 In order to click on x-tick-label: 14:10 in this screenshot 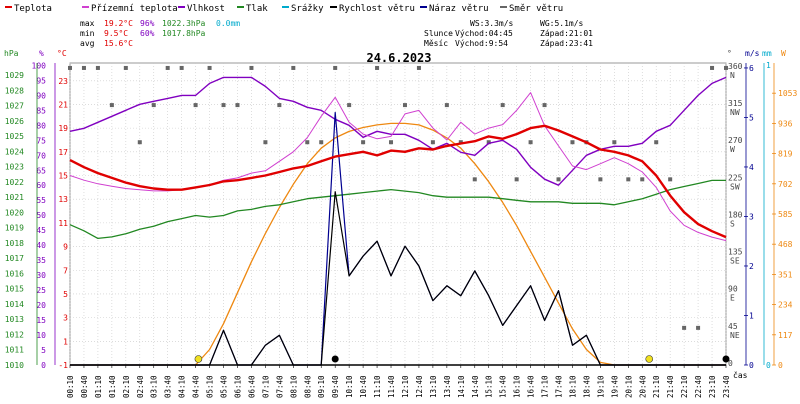, I will do `click(461, 386)`.